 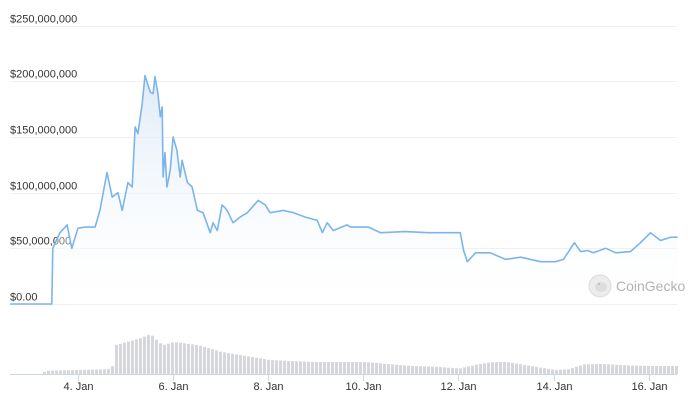 I want to click on x-tick-label: 8. Jan, so click(x=269, y=387).